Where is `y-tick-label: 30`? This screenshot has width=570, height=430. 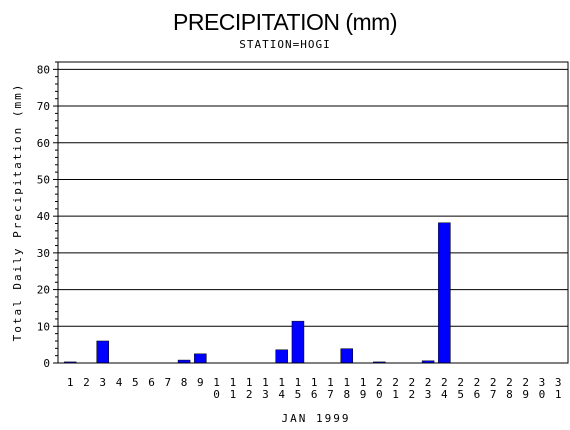
y-tick-label: 30 is located at coordinates (43, 253).